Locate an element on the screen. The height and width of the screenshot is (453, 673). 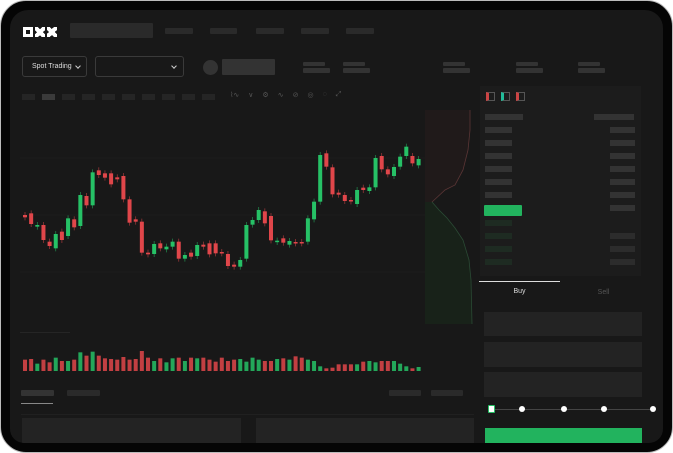
pair-dropdown is located at coordinates (139, 66).